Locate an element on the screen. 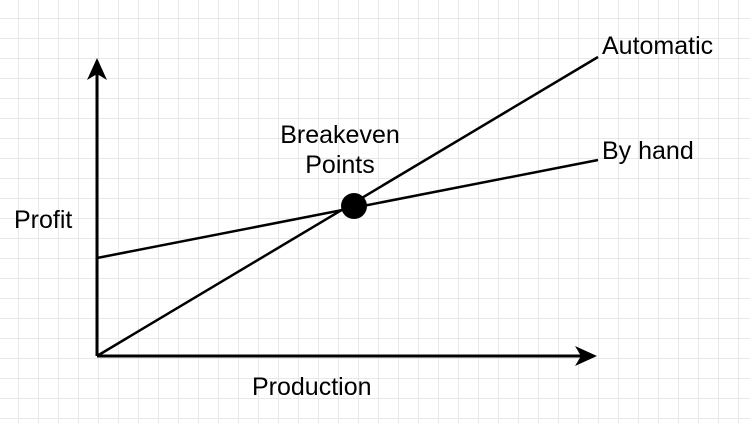  breakeven-label-line2: Points is located at coordinates (340, 165).